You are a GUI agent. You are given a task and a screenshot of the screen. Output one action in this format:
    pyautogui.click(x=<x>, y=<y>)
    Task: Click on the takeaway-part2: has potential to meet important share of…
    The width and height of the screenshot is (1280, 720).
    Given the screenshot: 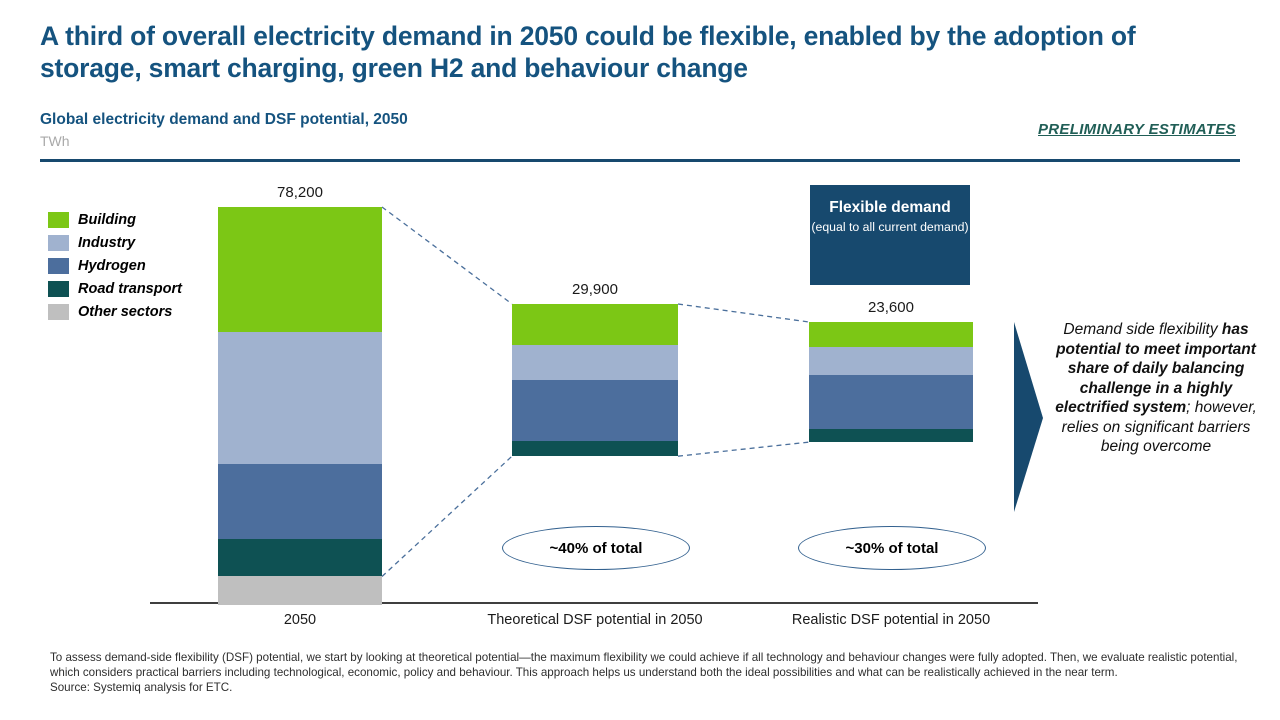 What is the action you would take?
    pyautogui.click(x=1155, y=369)
    